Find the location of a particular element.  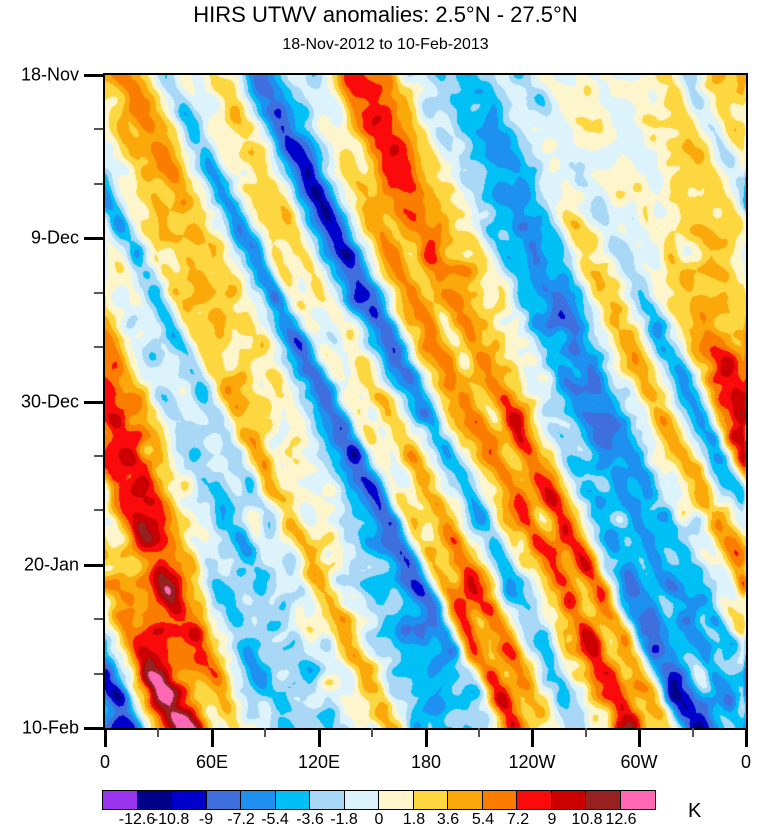

x-axis-tick-label: 120W is located at coordinates (532, 762).